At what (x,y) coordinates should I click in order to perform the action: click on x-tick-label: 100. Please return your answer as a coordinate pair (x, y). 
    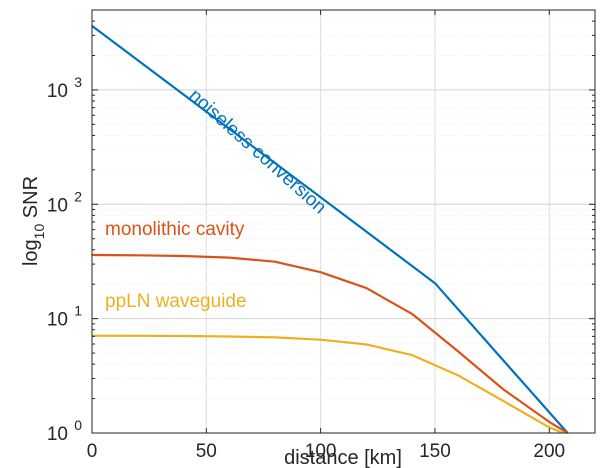
    Looking at the image, I should click on (321, 451).